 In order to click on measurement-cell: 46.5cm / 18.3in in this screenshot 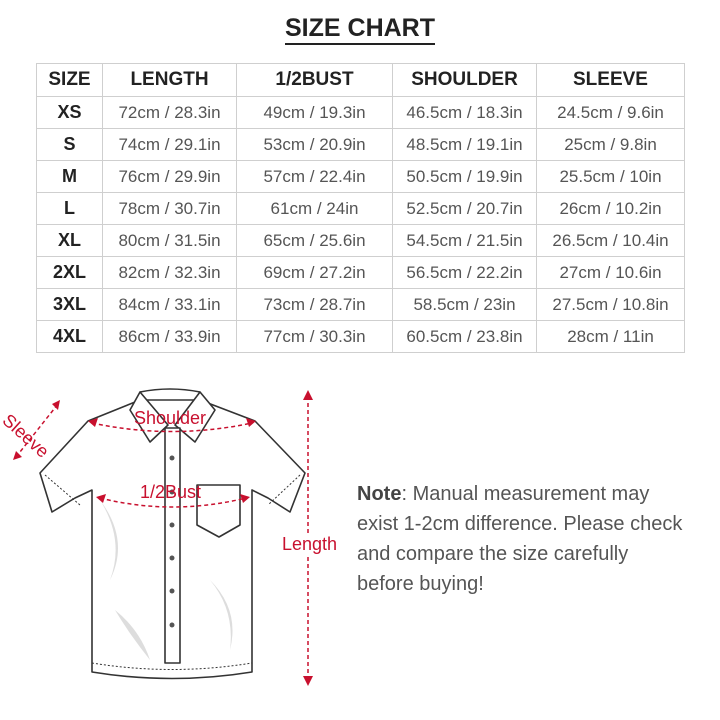, I will do `click(464, 112)`.